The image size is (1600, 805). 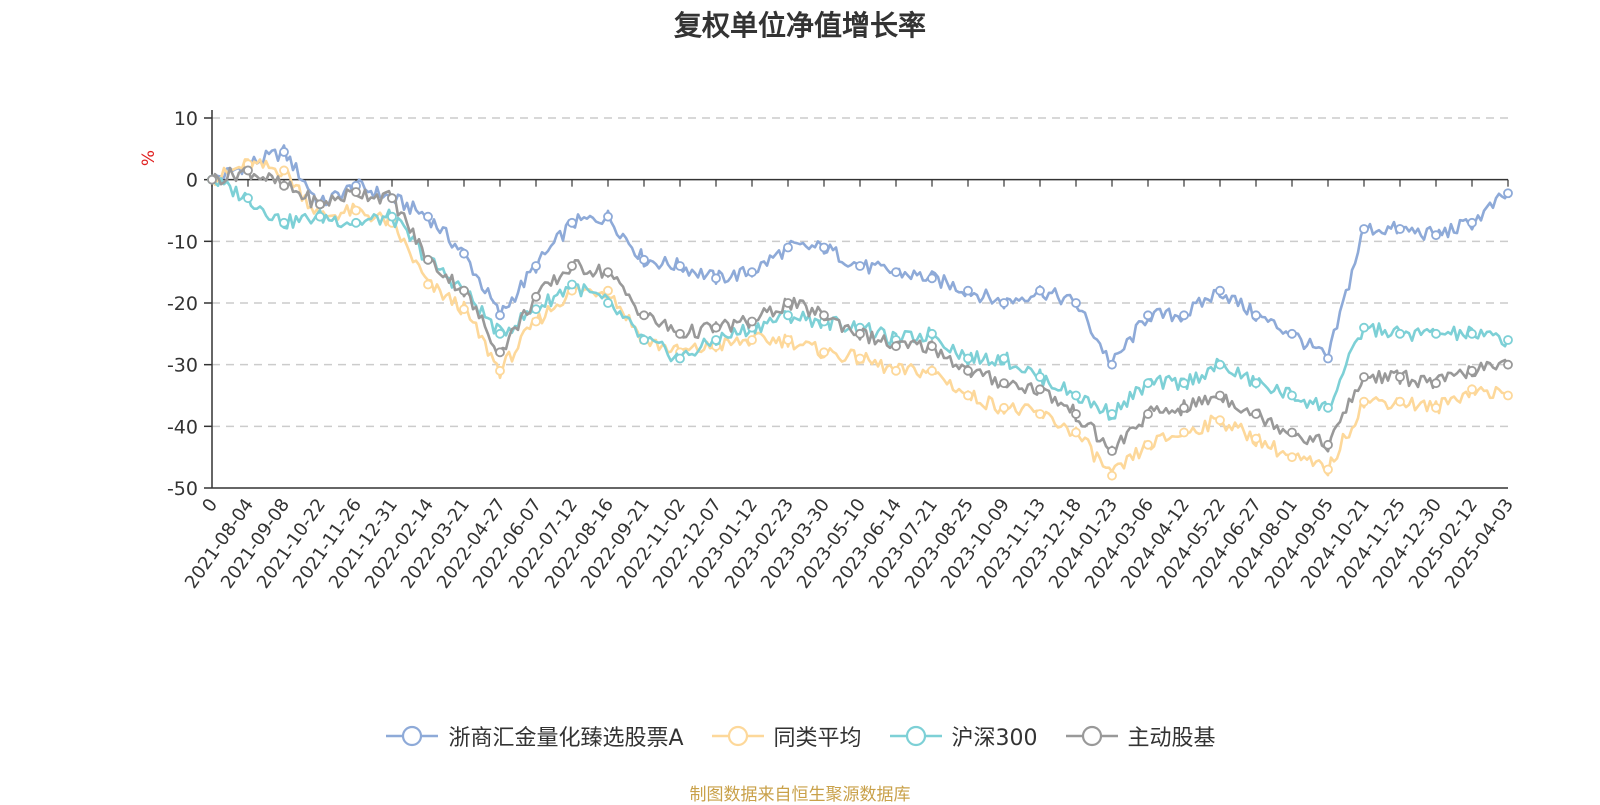 I want to click on legend-item-csi300: 沪深300, so click(x=963, y=736).